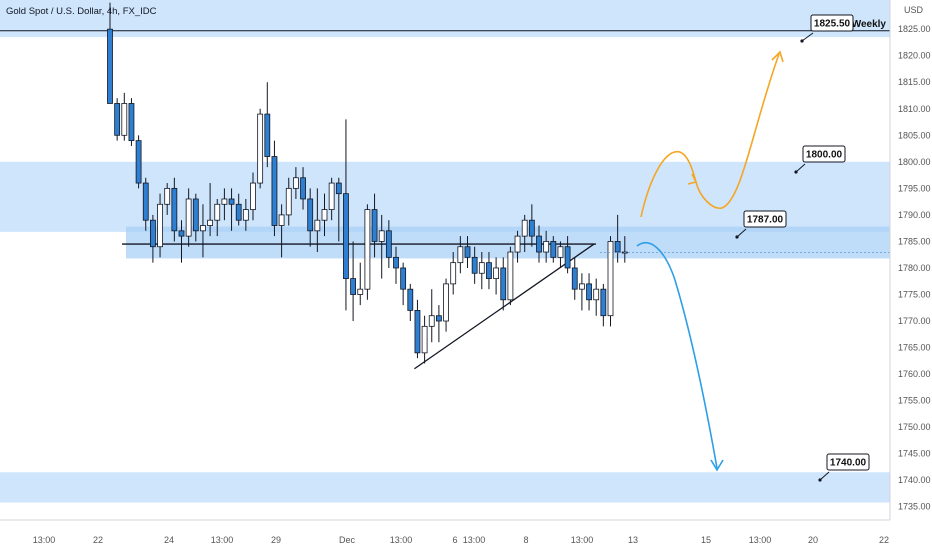 The width and height of the screenshot is (932, 550). Describe the element at coordinates (914, 454) in the screenshot. I see `y-tick-label: 1745.00` at that location.